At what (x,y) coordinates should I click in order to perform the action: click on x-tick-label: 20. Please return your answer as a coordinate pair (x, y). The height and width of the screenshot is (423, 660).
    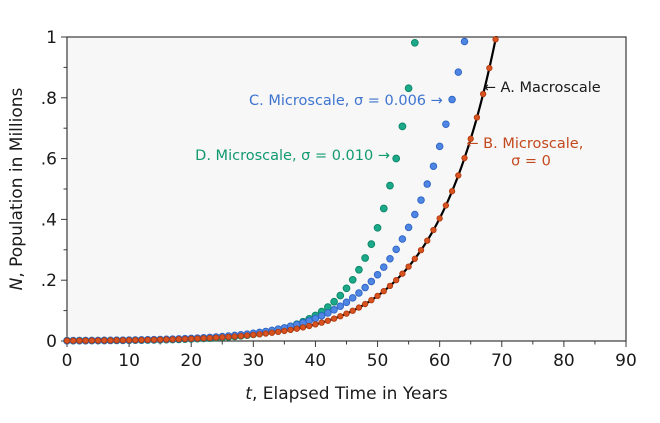
    Looking at the image, I should click on (191, 361).